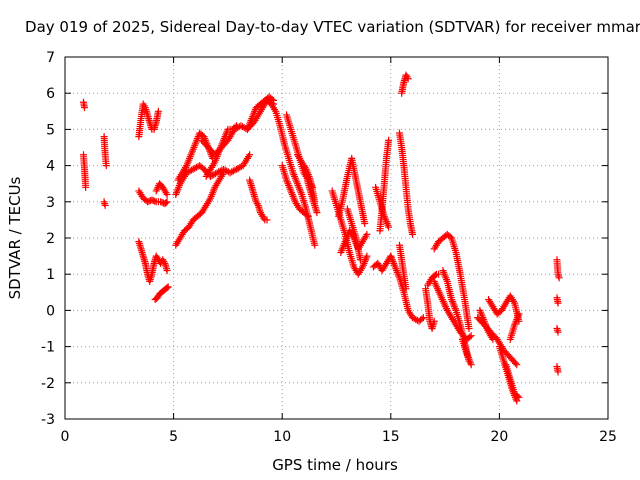 The image size is (640, 480). What do you see at coordinates (50, 130) in the screenshot?
I see `y-tick-label: 5` at bounding box center [50, 130].